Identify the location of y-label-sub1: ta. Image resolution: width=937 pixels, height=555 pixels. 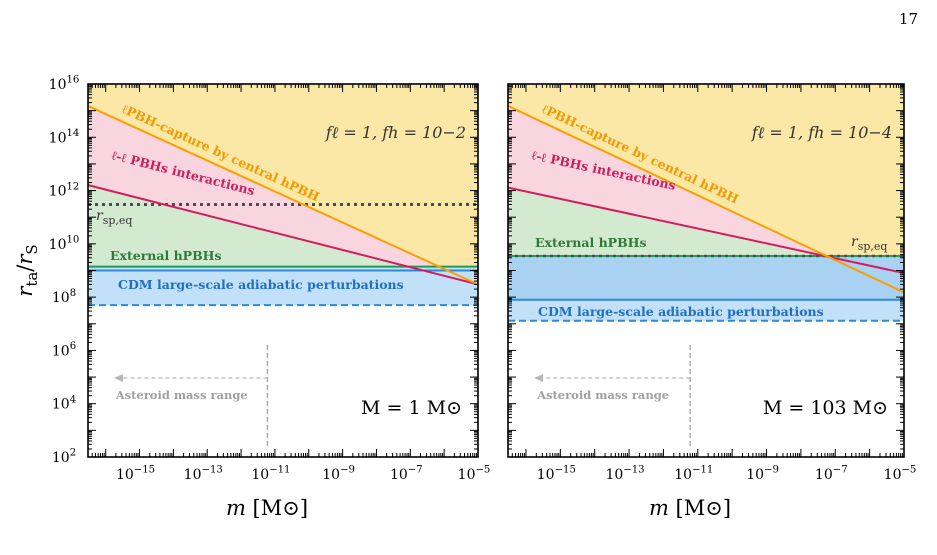
(32, 279).